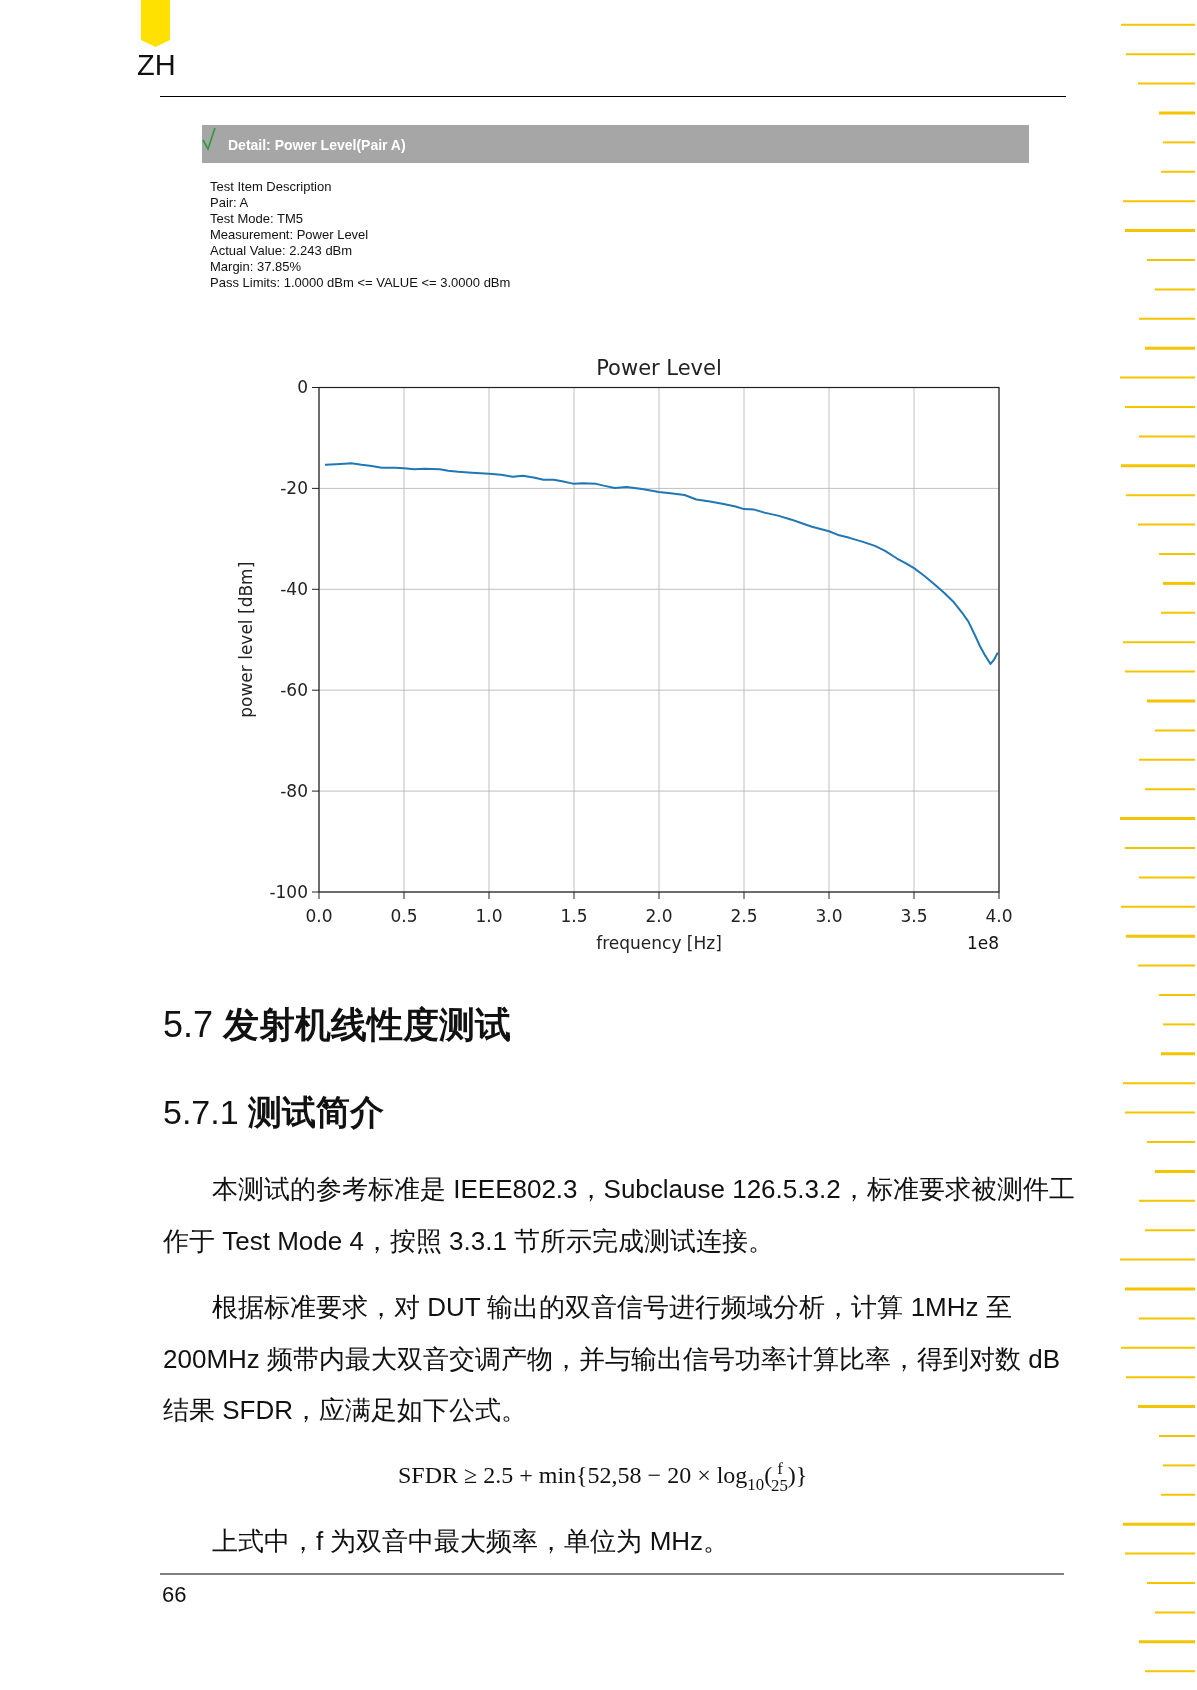 The width and height of the screenshot is (1197, 1690). Describe the element at coordinates (271, 186) in the screenshot. I see `text: Test Item Description` at that location.